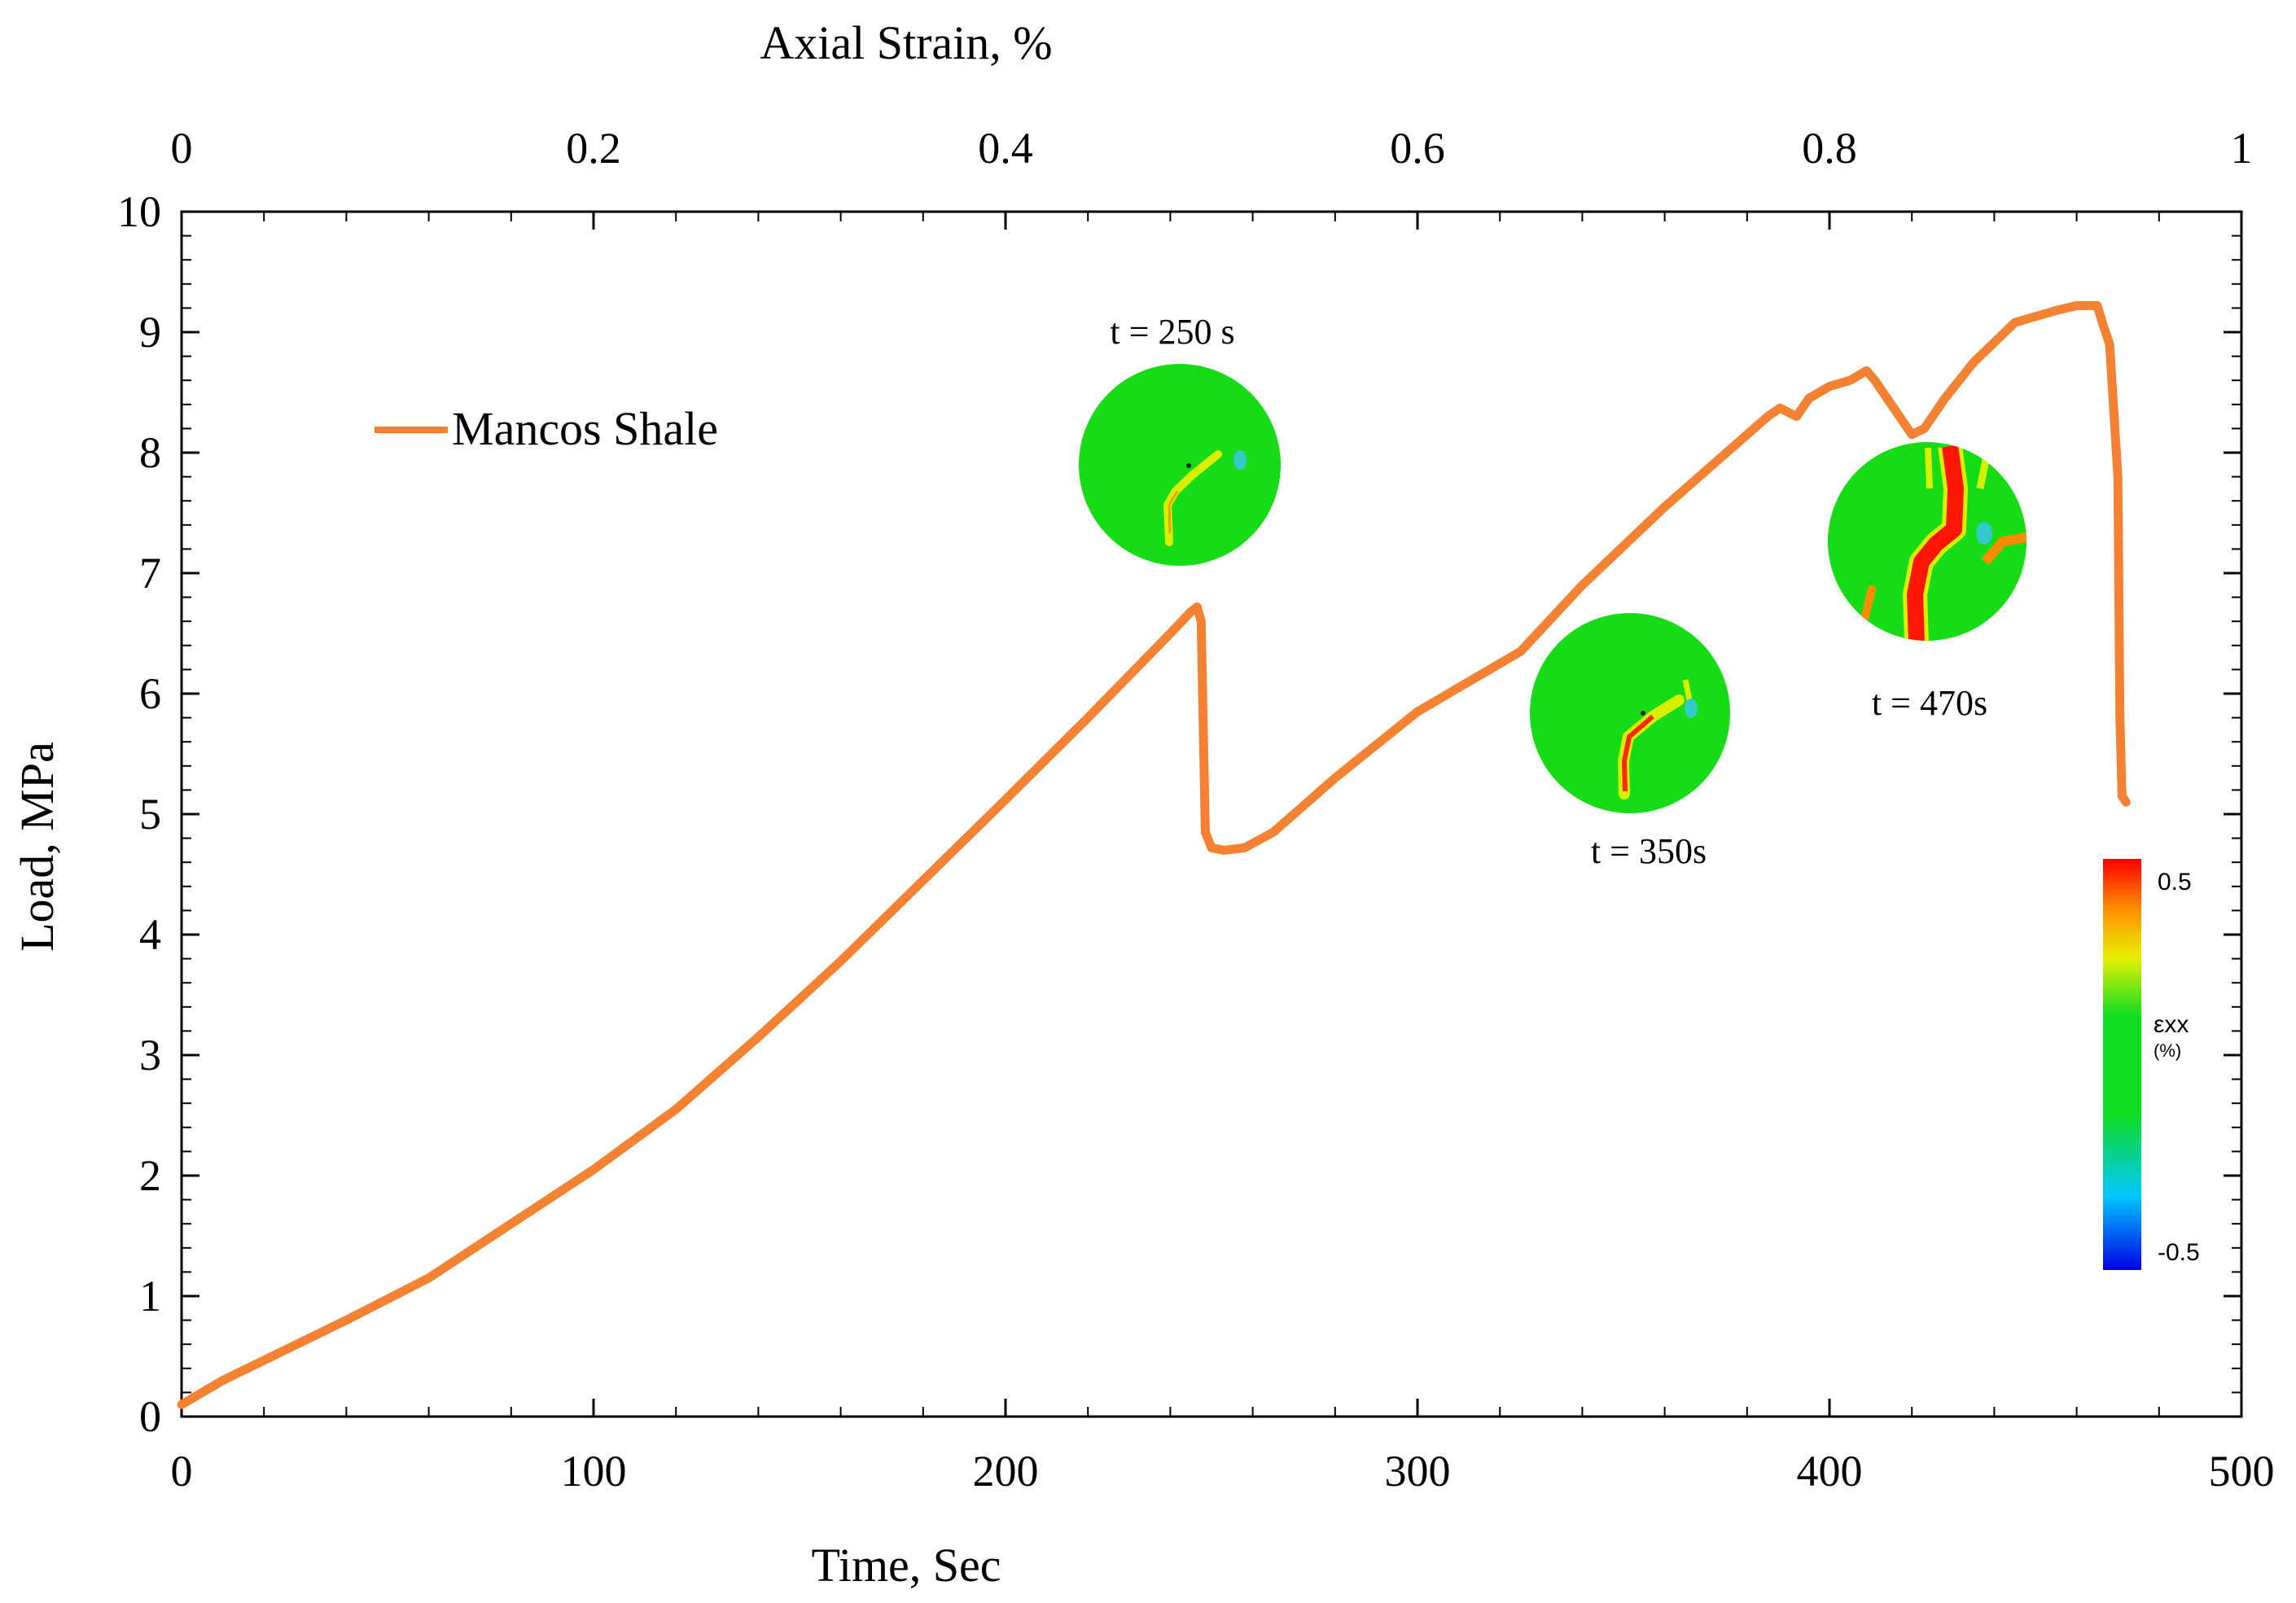 This screenshot has height=1603, width=2296. I want to click on y-tick-label: 1, so click(150, 1296).